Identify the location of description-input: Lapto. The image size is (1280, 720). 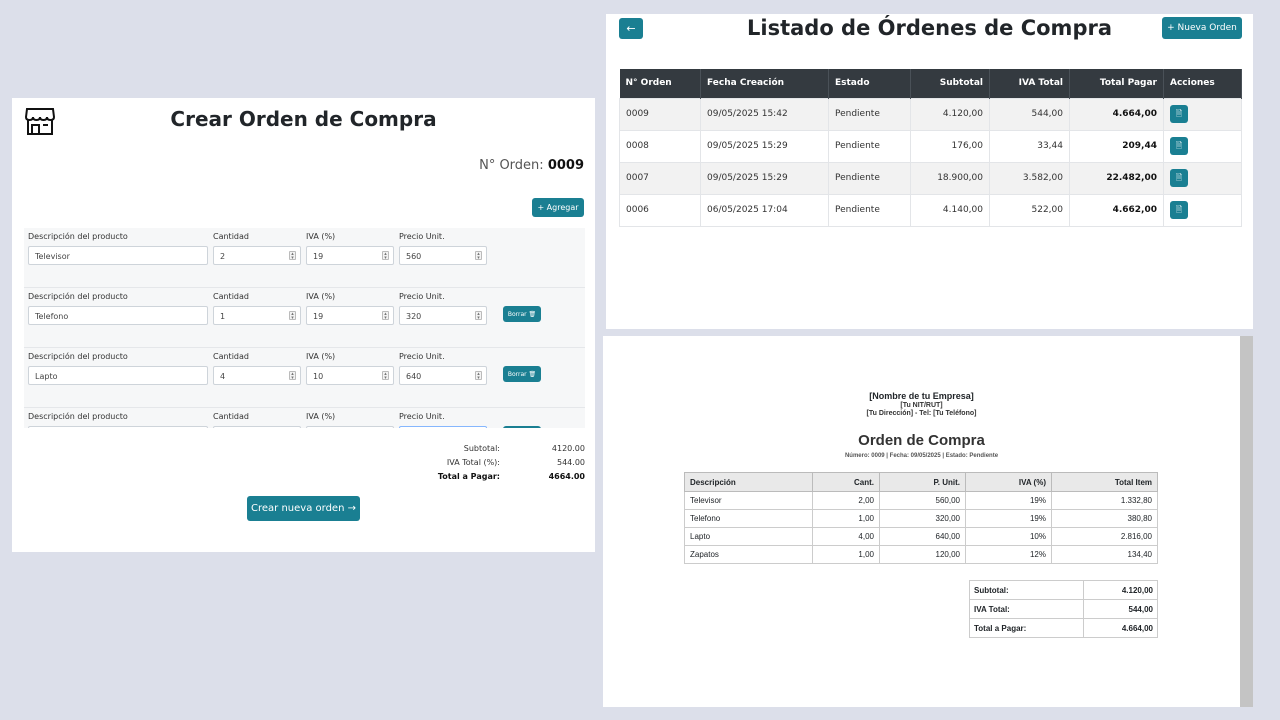
(118, 375).